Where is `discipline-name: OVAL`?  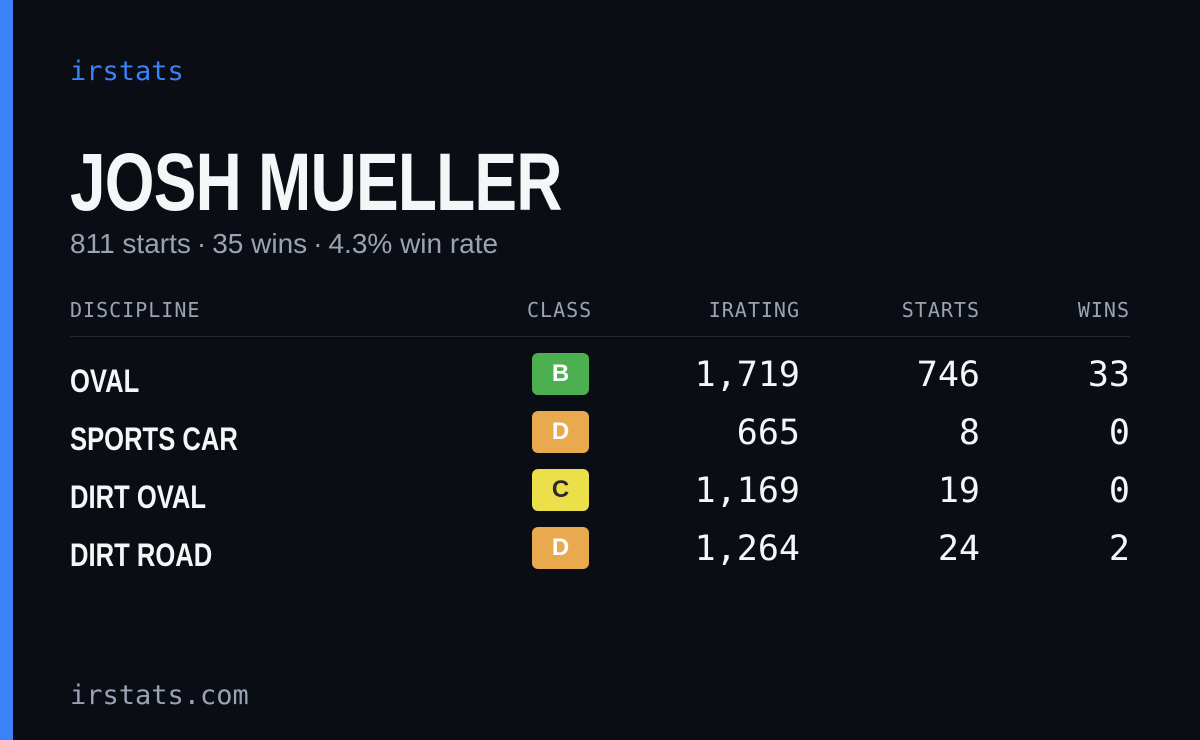 discipline-name: OVAL is located at coordinates (105, 381).